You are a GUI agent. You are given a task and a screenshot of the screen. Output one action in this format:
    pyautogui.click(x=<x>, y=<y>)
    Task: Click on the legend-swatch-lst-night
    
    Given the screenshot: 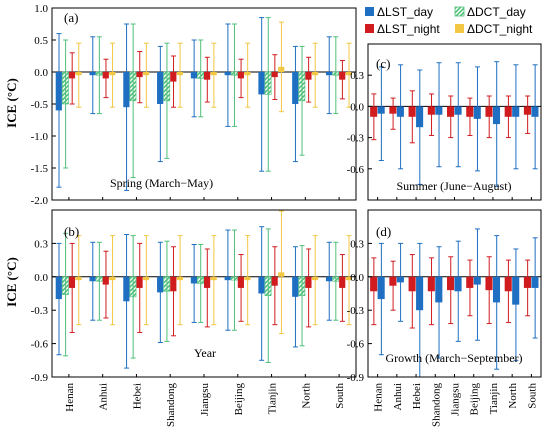 What is the action you would take?
    pyautogui.click(x=369, y=28)
    